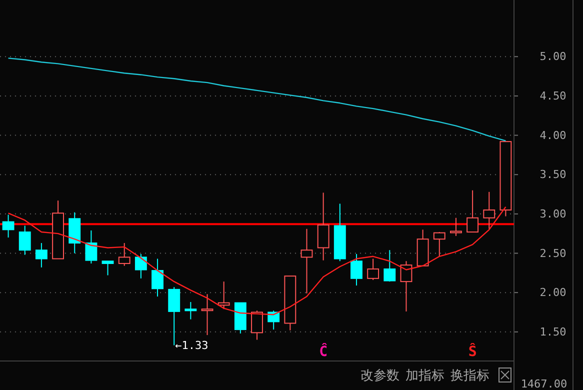 The height and width of the screenshot is (390, 583). I want to click on annotation: Ŝ, so click(472, 351).